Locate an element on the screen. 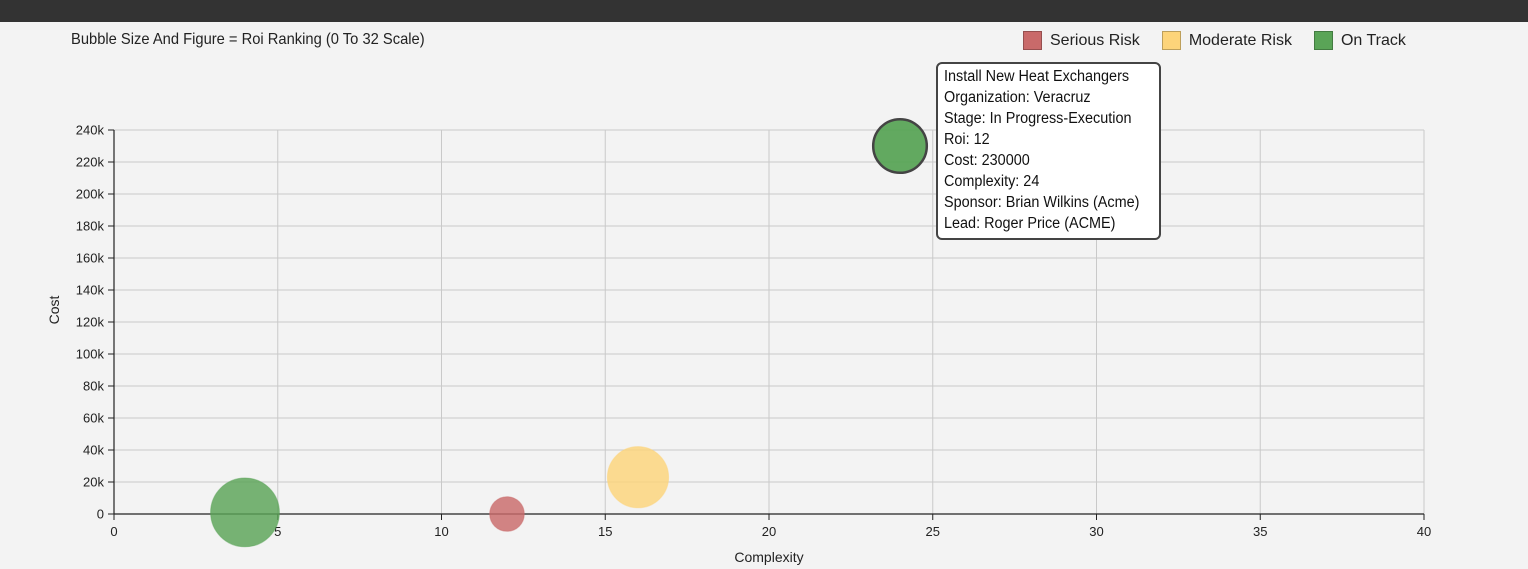 The width and height of the screenshot is (1528, 569). tooltip-line: Install New Heat Exchangers is located at coordinates (1037, 76).